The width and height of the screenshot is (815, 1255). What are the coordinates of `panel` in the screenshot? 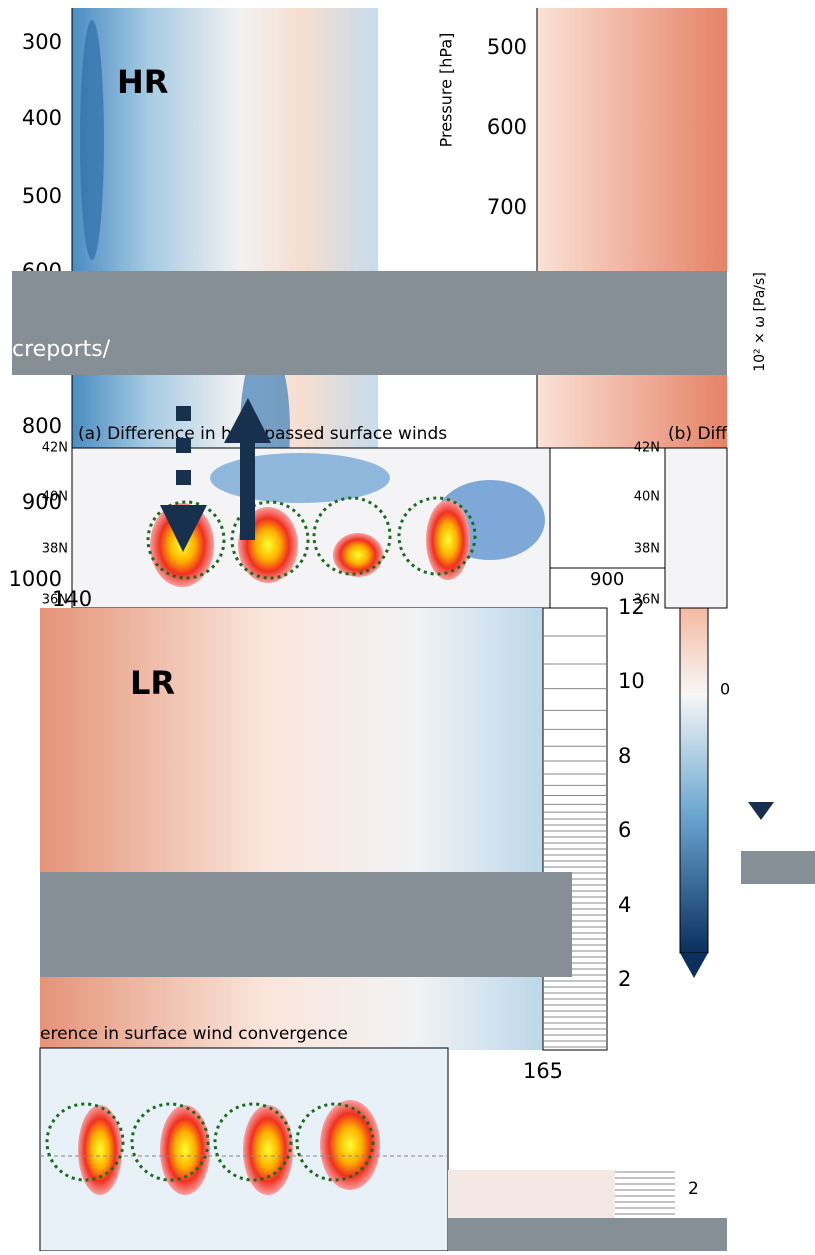 It's located at (607, 508).